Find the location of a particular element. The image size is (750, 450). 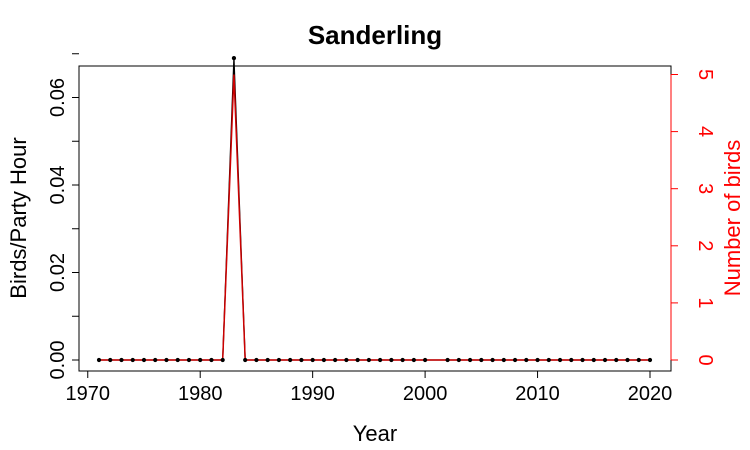

y-axis-label-left: Birds/Party Hour is located at coordinates (18, 217).